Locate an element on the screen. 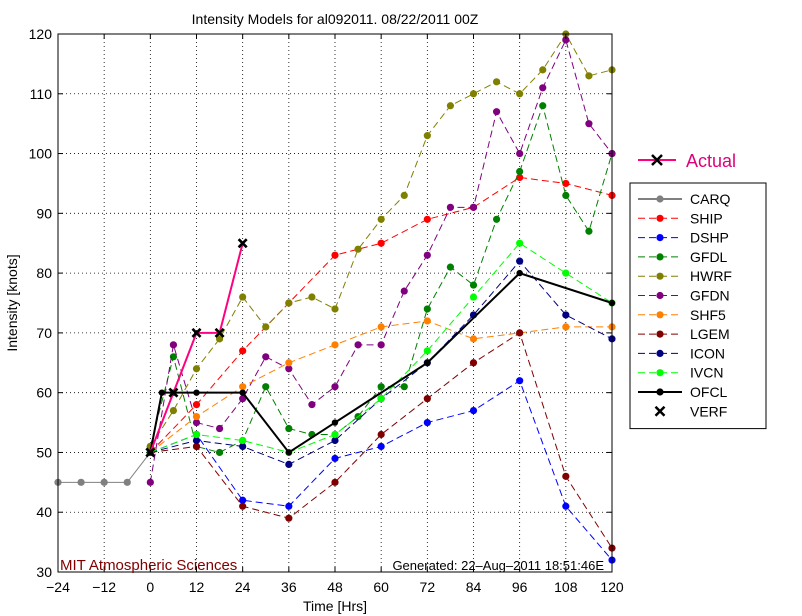 Image resolution: width=802 pixels, height=616 pixels. y-tick-label: 120 is located at coordinates (41, 34).